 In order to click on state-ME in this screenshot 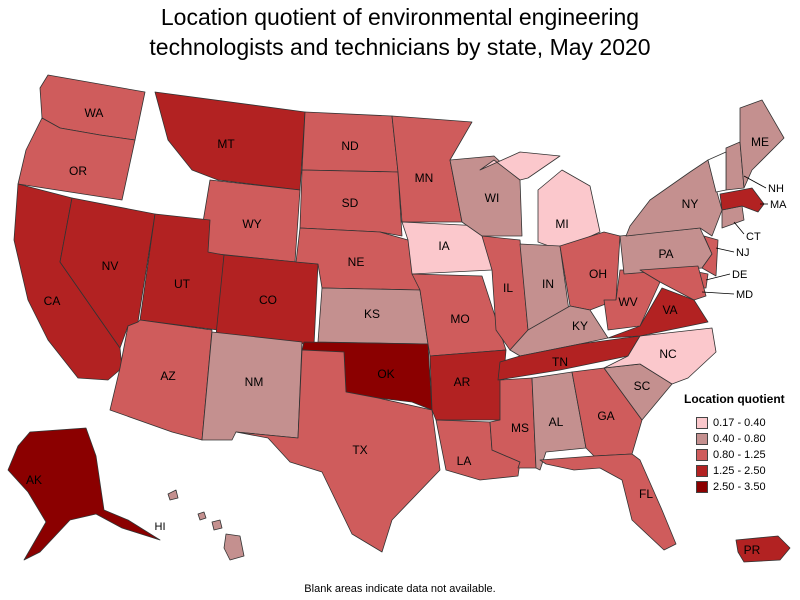, I will do `click(762, 144)`.